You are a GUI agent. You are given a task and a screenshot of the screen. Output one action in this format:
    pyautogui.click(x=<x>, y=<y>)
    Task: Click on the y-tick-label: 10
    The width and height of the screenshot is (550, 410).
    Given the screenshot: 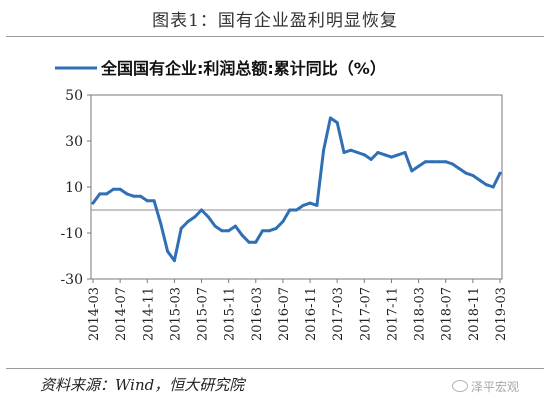 What is the action you would take?
    pyautogui.click(x=74, y=188)
    